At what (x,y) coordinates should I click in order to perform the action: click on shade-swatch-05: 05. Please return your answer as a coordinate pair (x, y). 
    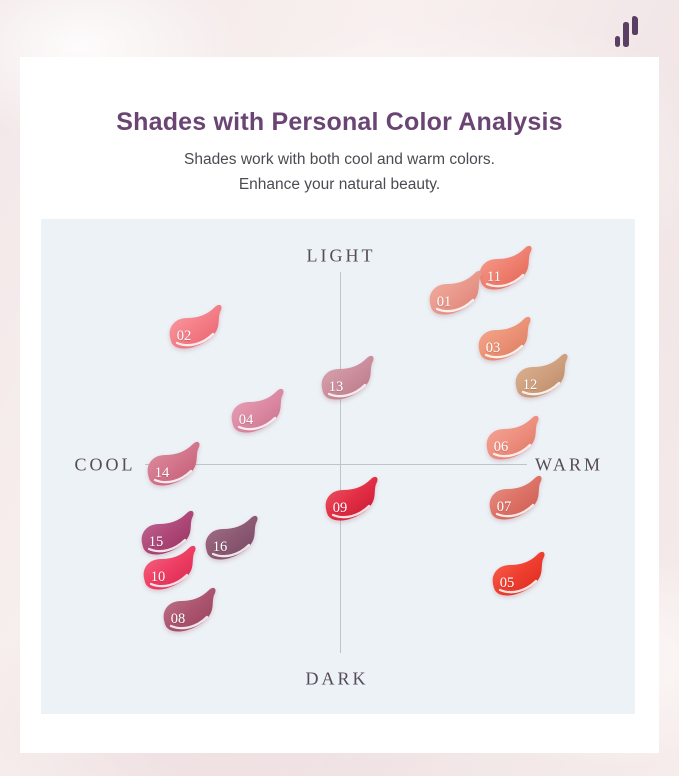
    Looking at the image, I should click on (522, 579).